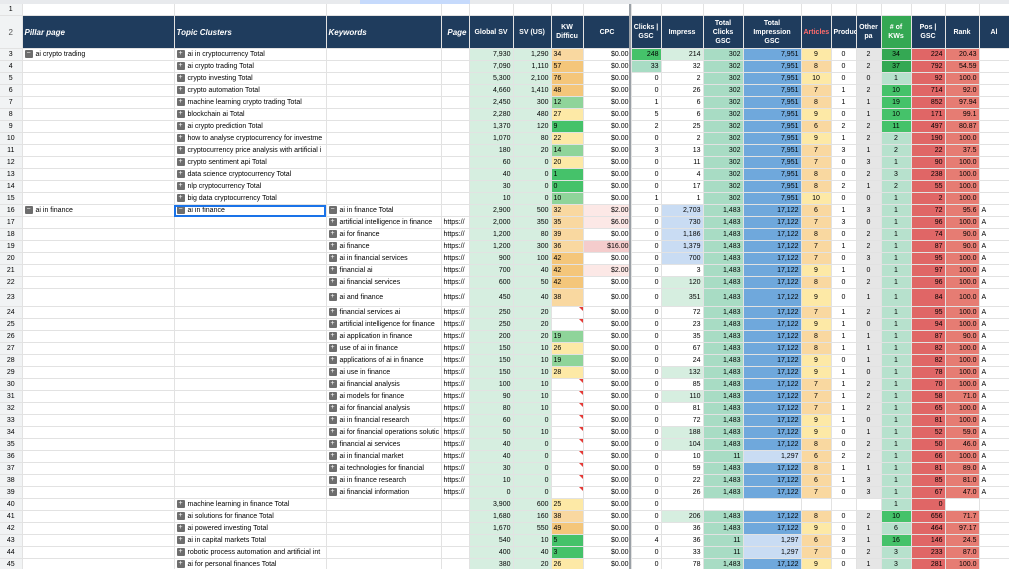 This screenshot has width=1009, height=569. I want to click on row-number: 11, so click(11, 150).